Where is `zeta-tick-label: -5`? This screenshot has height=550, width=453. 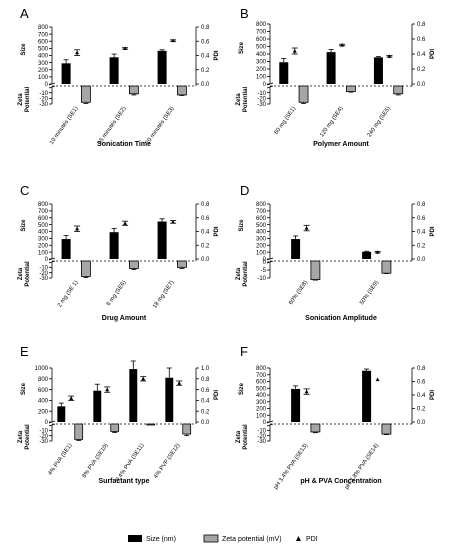 zeta-tick-label: -5 is located at coordinates (264, 271).